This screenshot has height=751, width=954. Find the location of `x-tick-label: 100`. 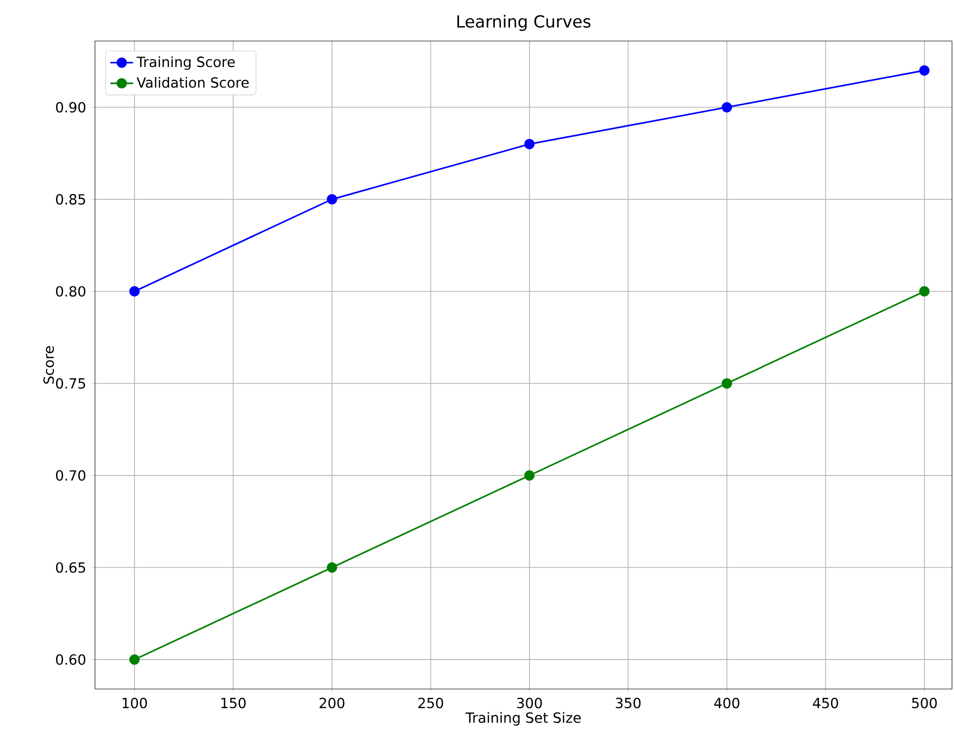

x-tick-label: 100 is located at coordinates (134, 703).